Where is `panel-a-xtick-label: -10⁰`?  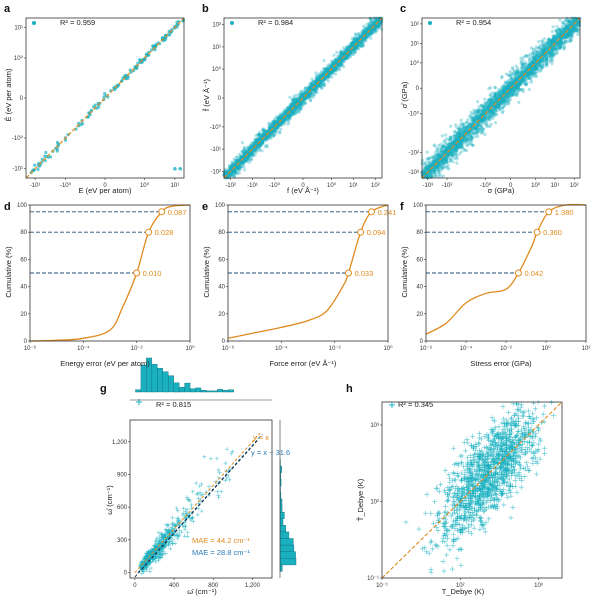
panel-a-xtick-label: -10⁰ is located at coordinates (66, 185).